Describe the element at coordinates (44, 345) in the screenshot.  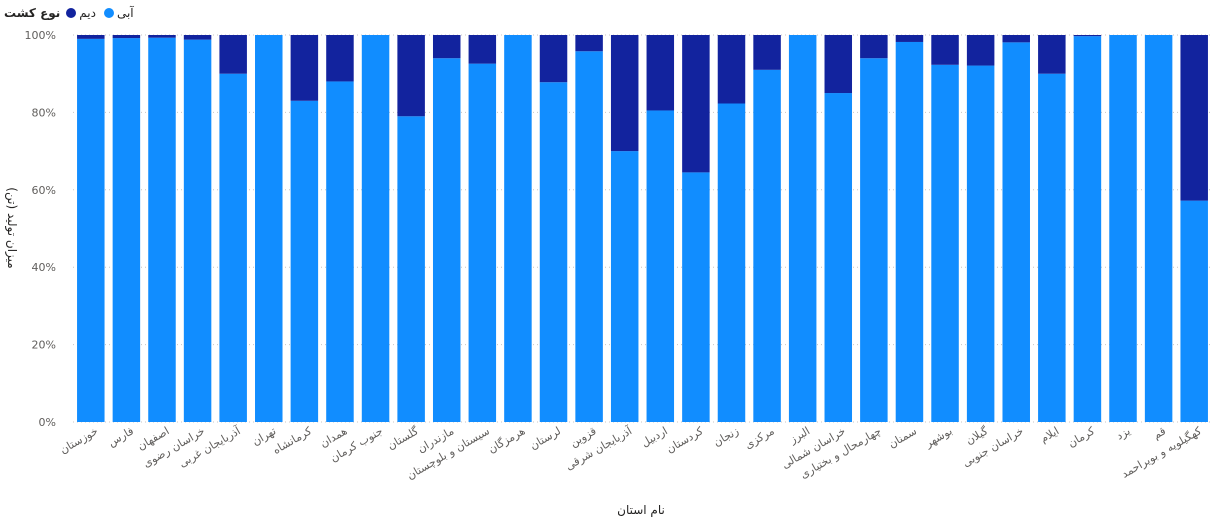
I see `y-tick-label: 20%` at that location.